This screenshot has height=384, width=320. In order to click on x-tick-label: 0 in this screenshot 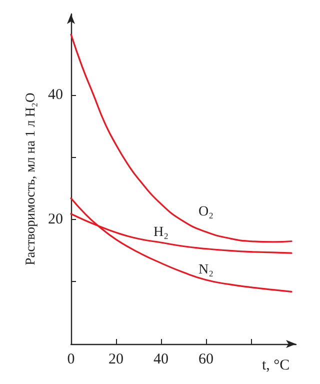, I will do `click(71, 360)`.